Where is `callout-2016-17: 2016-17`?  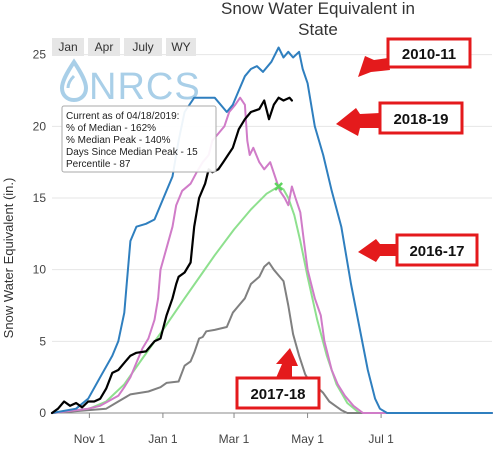
callout-2016-17: 2016-17 is located at coordinates (418, 250).